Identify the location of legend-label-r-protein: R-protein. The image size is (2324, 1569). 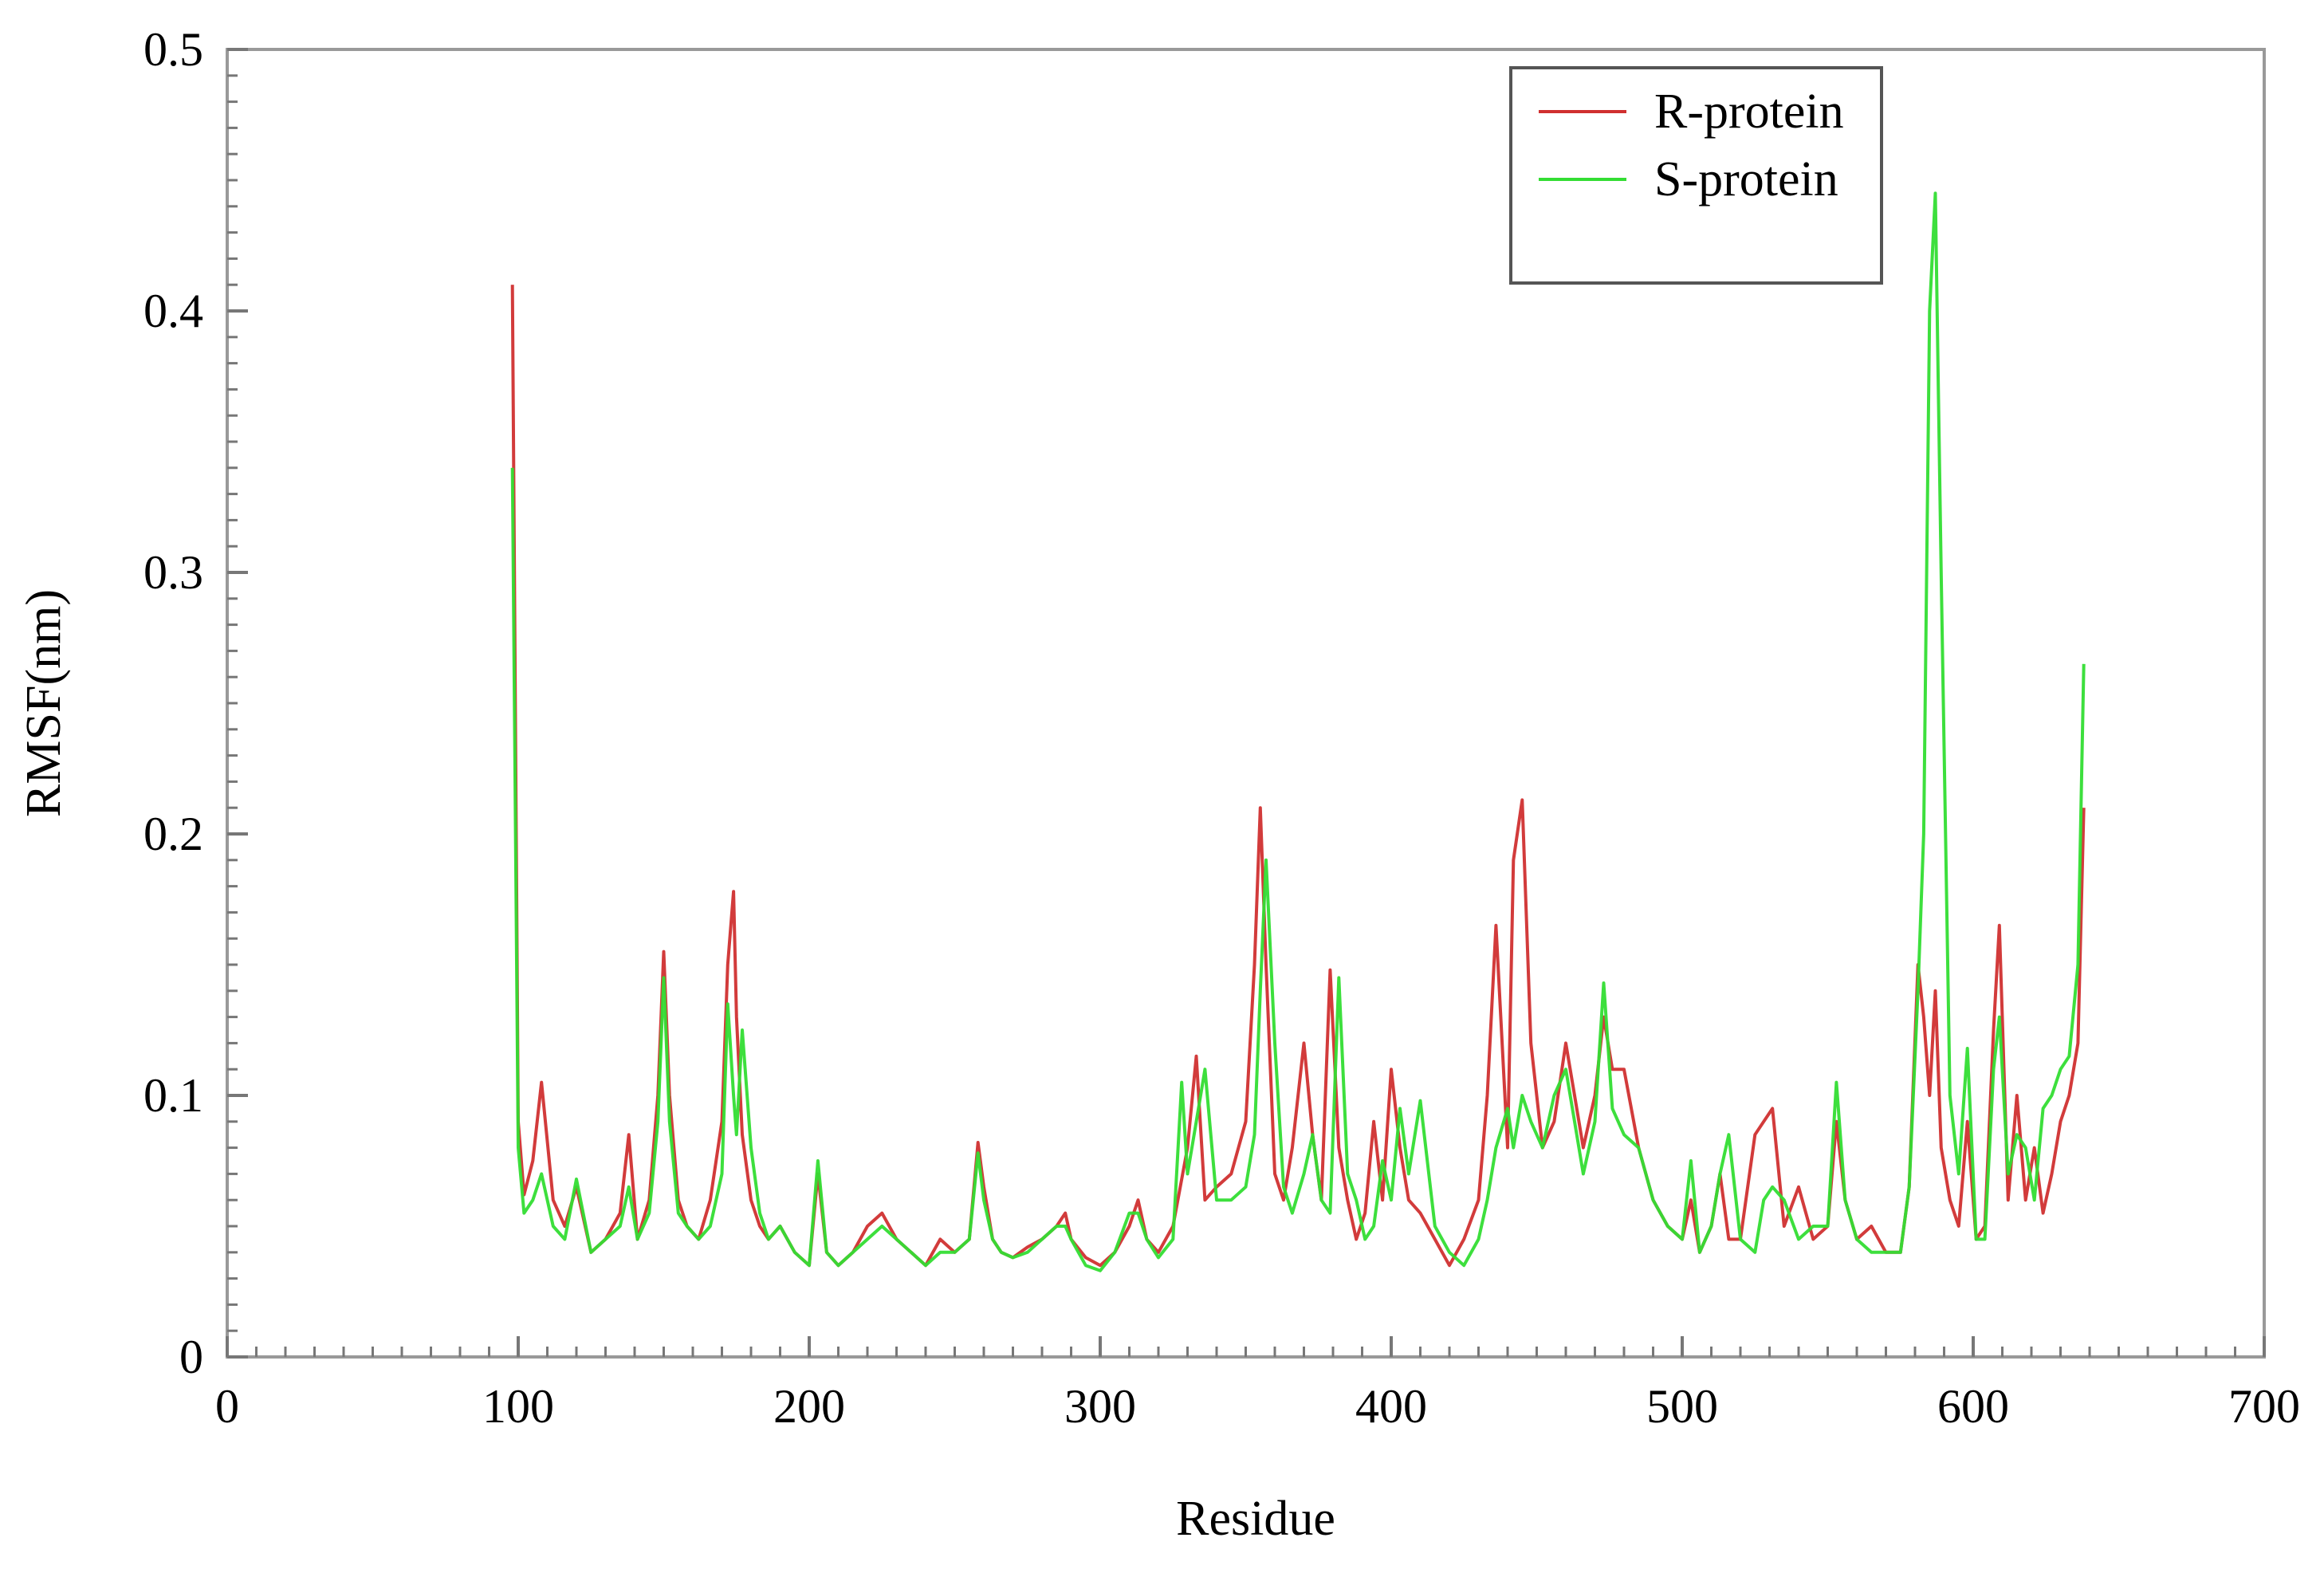
(1749, 112).